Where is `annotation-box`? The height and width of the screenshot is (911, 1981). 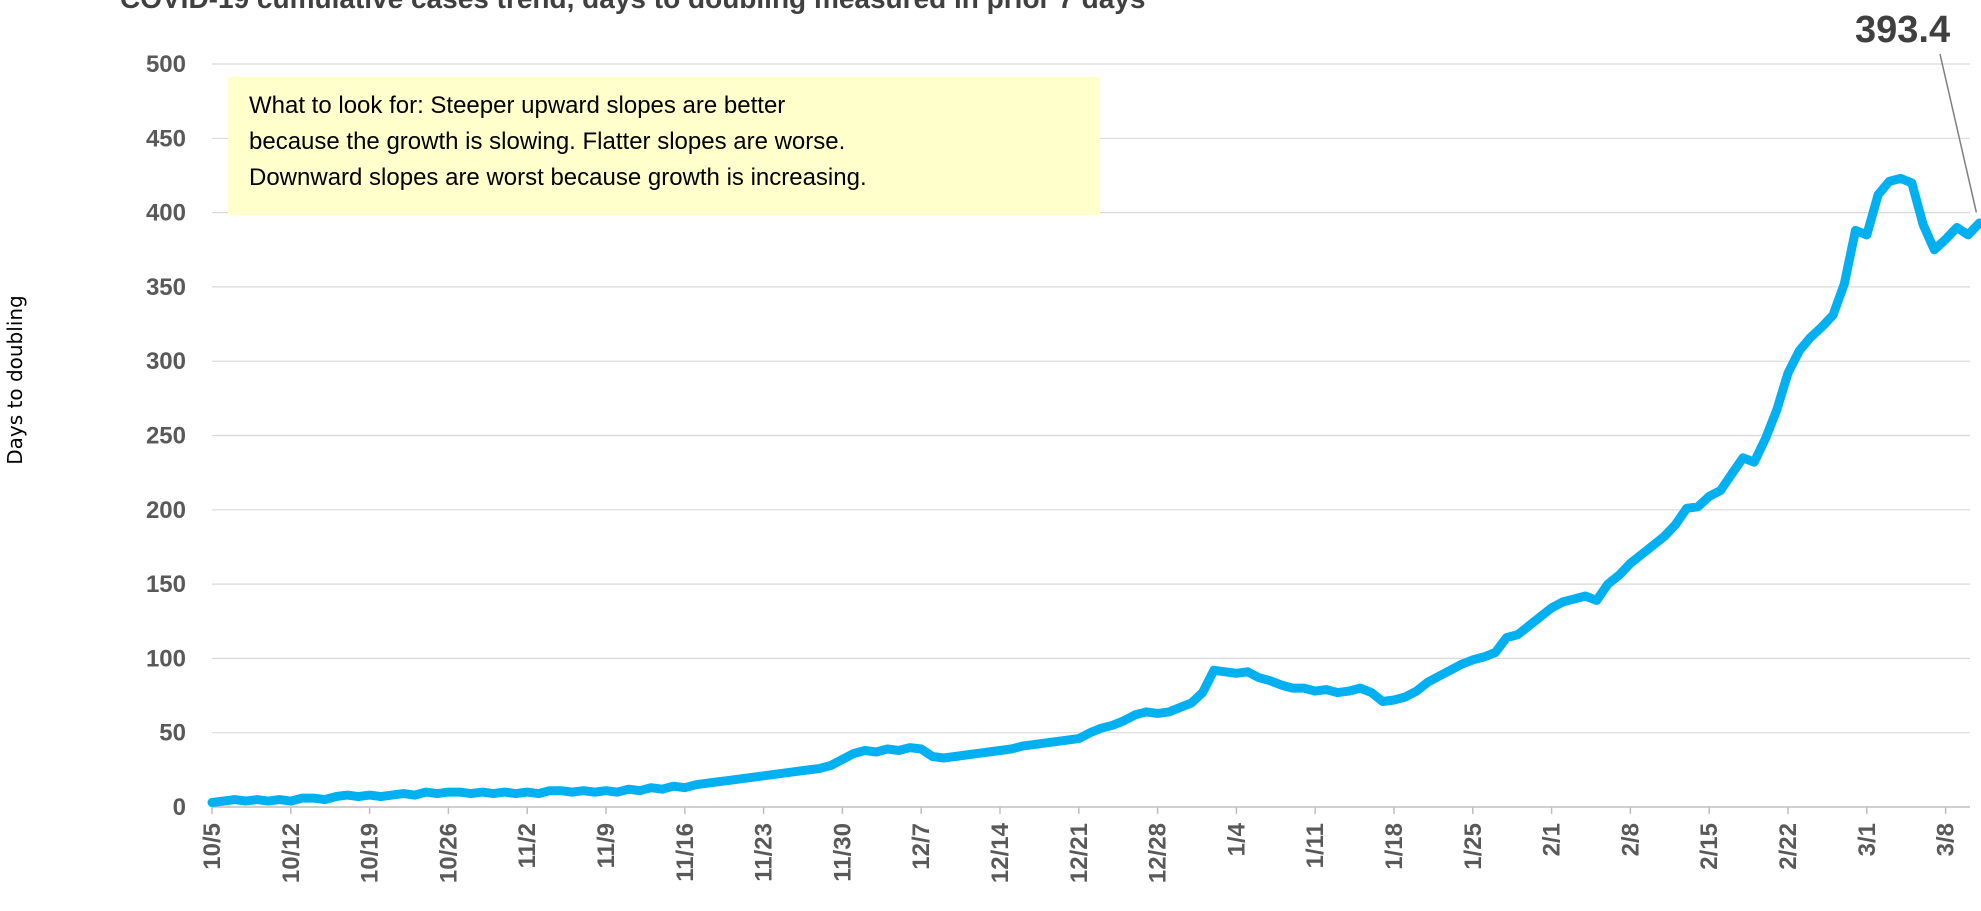
annotation-box is located at coordinates (664, 146).